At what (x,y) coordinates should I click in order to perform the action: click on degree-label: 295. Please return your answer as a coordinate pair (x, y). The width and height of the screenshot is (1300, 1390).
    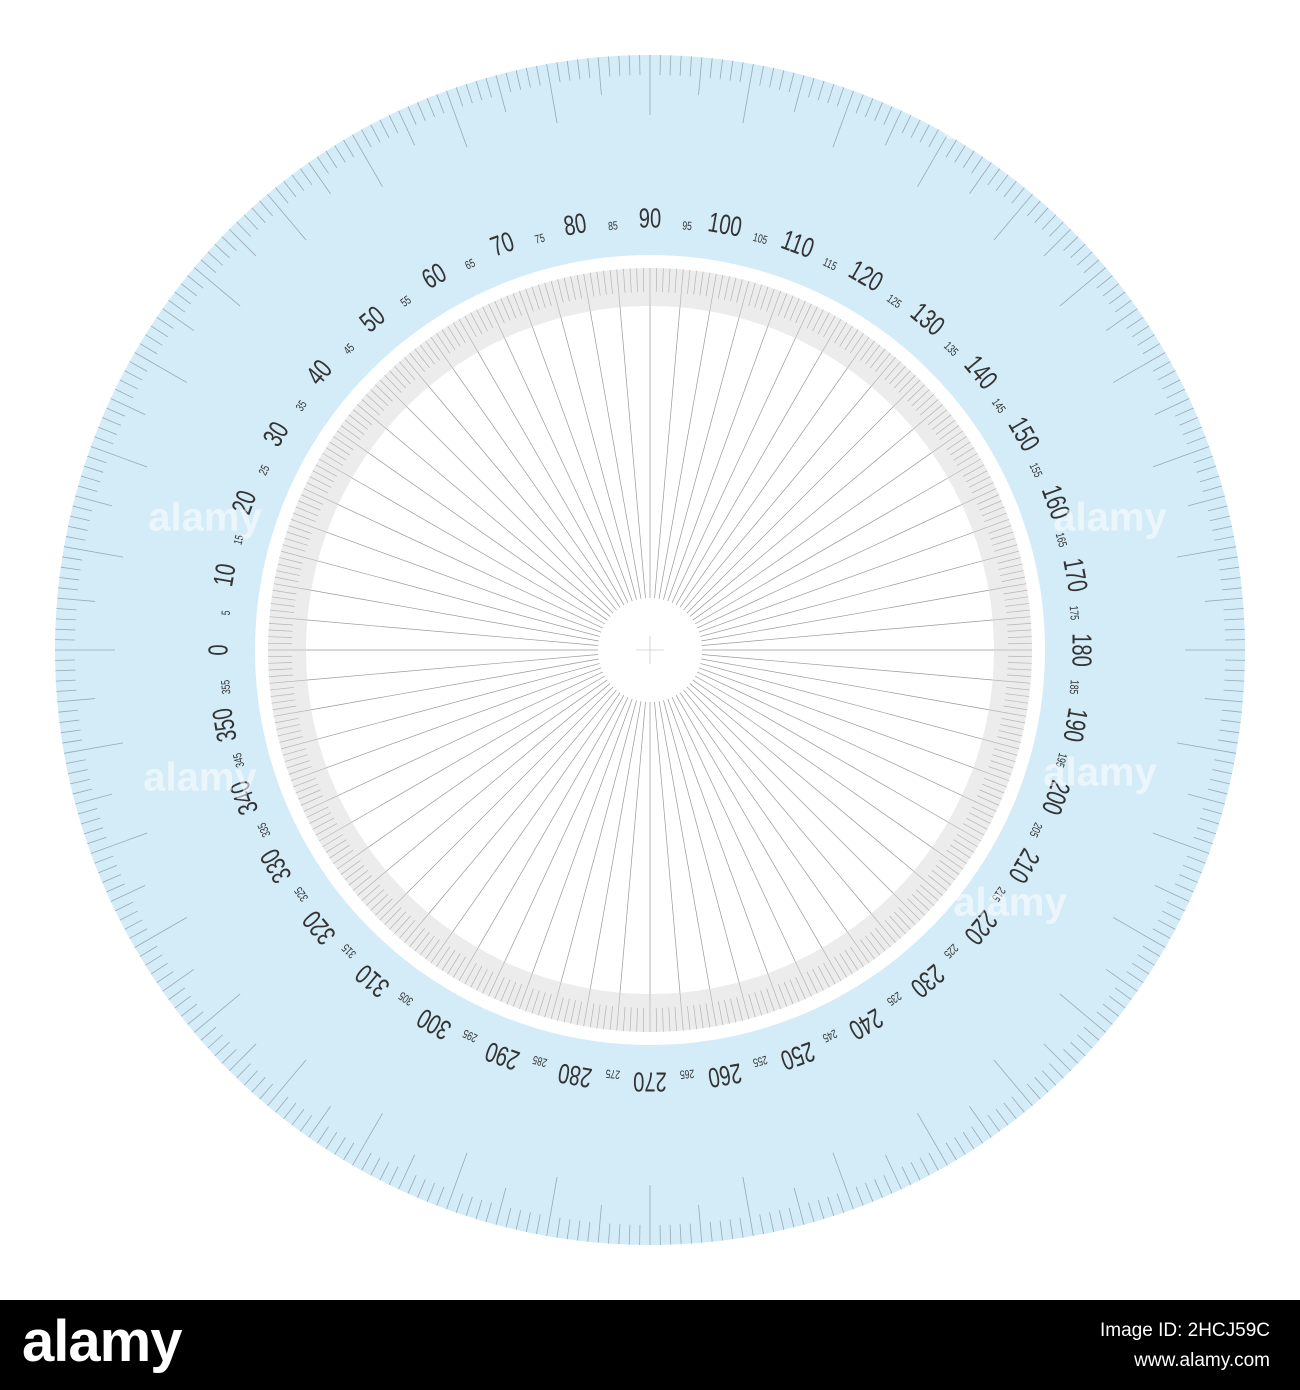
    Looking at the image, I should click on (470, 1035).